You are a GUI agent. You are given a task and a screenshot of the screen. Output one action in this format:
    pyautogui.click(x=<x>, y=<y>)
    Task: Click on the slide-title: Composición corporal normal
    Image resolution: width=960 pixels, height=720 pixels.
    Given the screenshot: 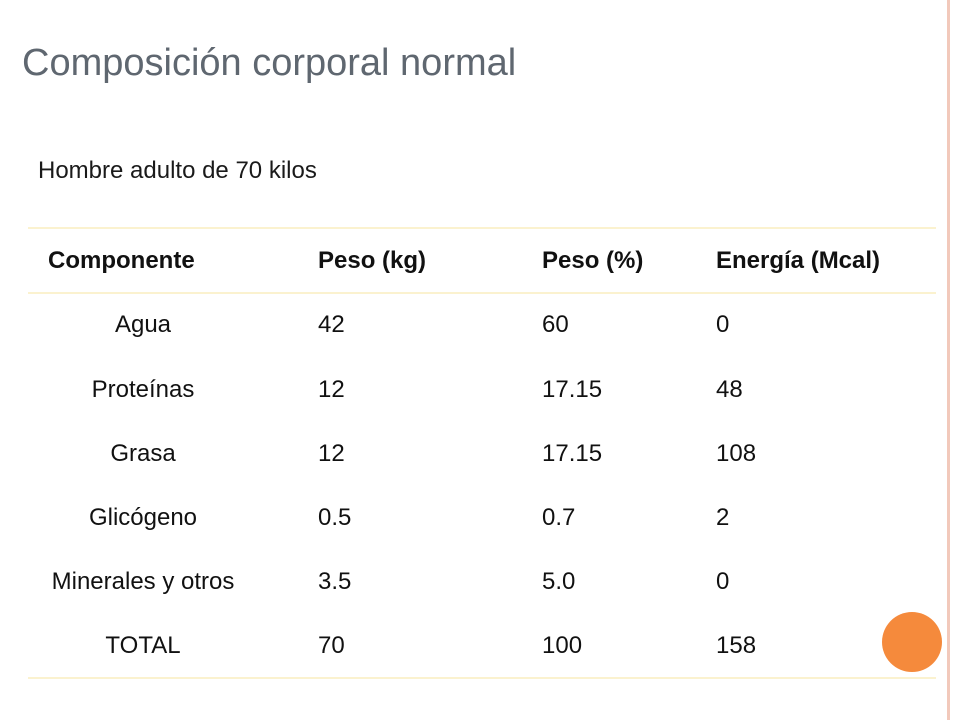 What is the action you would take?
    pyautogui.click(x=269, y=63)
    